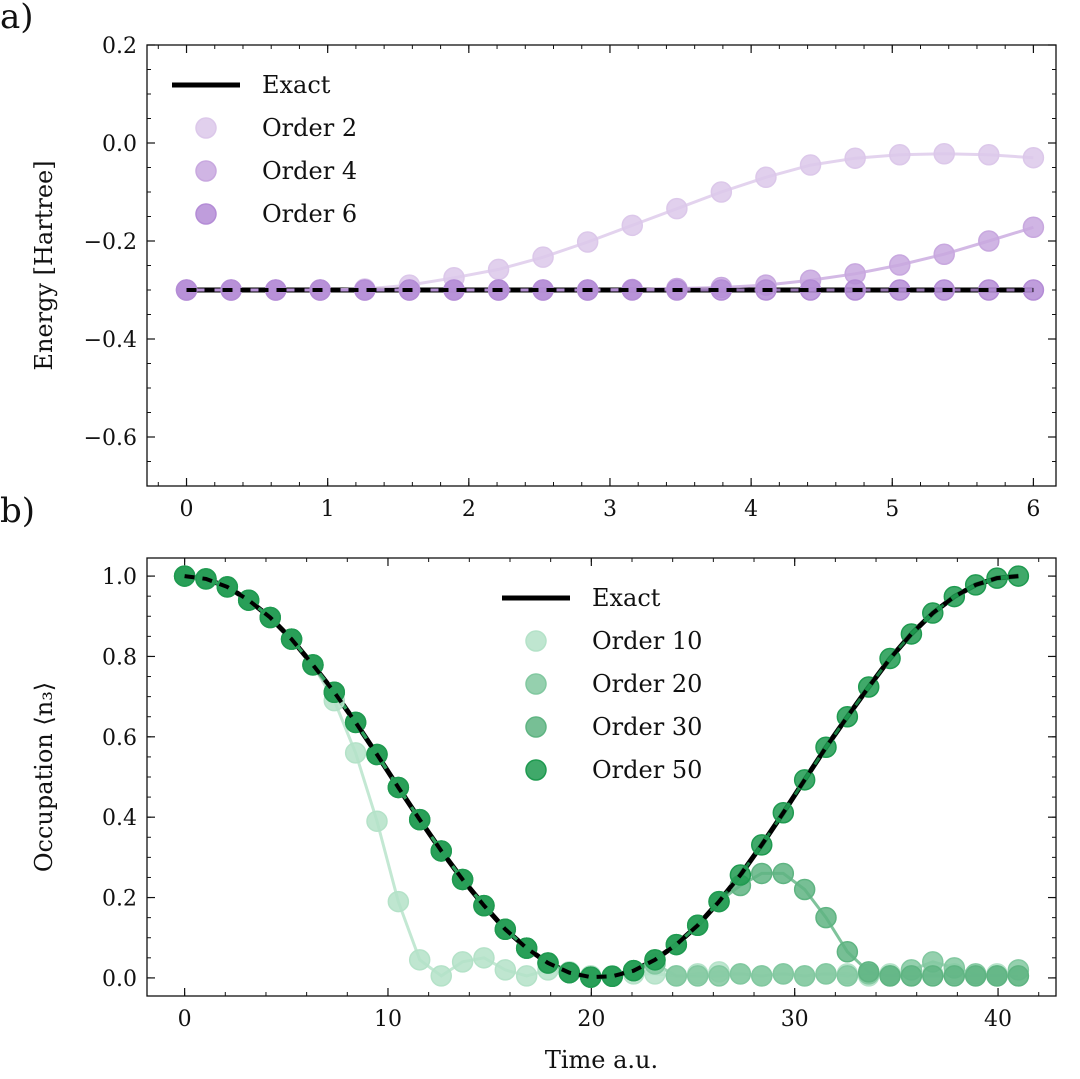  I want to click on legend-label: Order 4, so click(309, 171).